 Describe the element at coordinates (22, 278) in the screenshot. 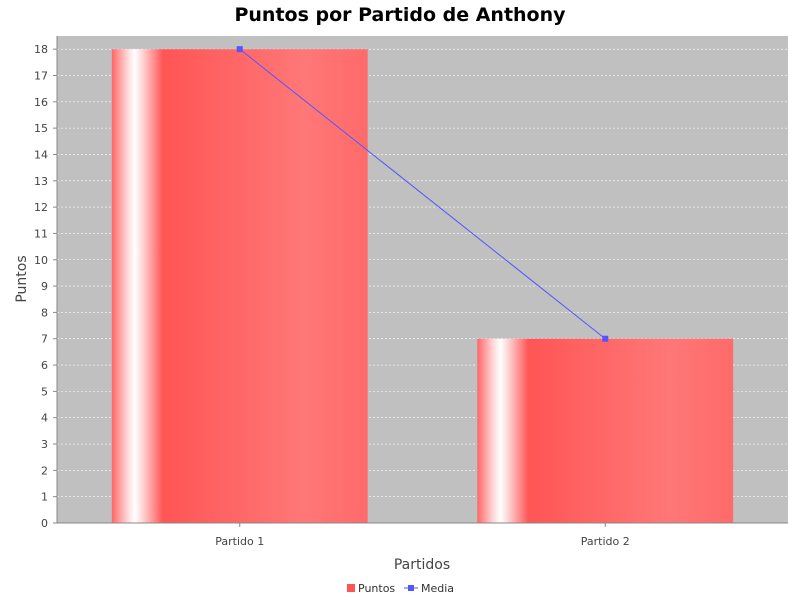

I see `y-axis-label: Puntos` at that location.